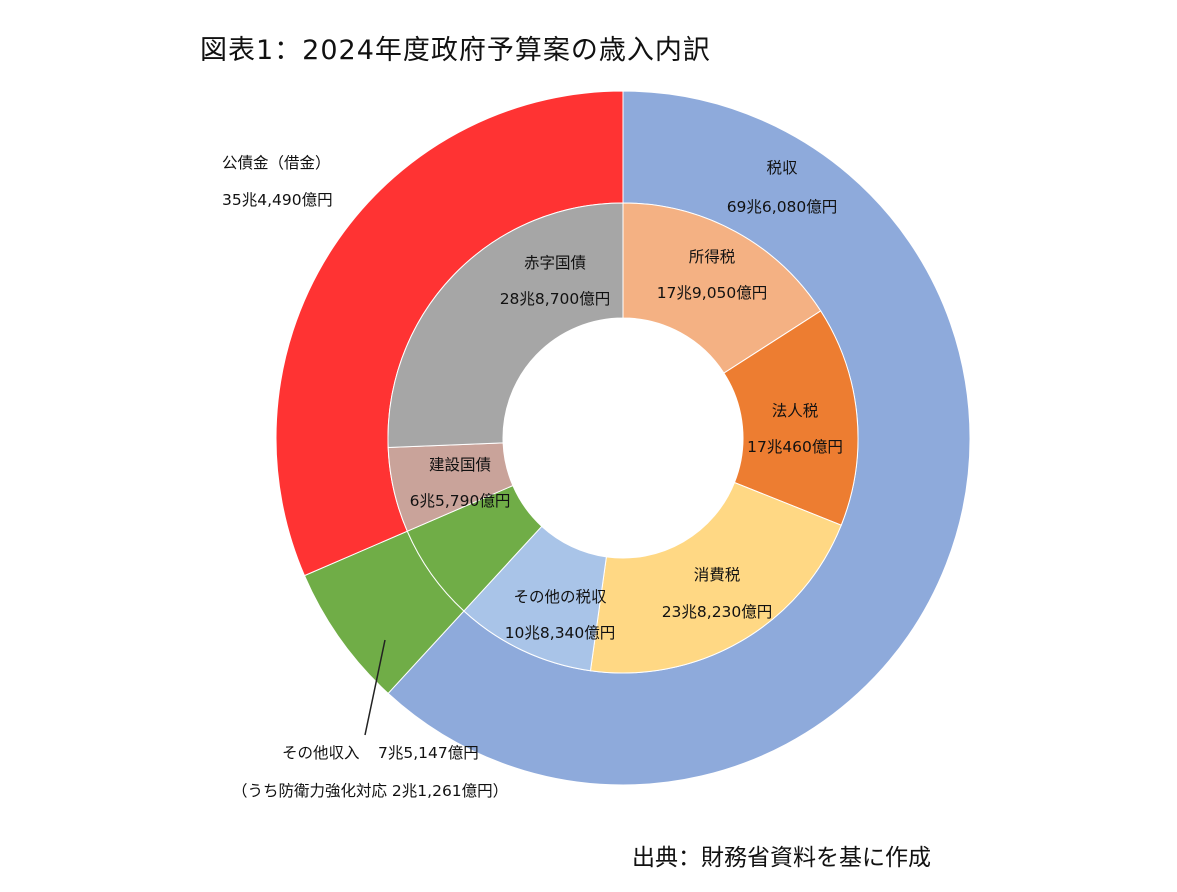 The width and height of the screenshot is (1177, 892). What do you see at coordinates (455, 50) in the screenshot?
I see `chart-title: 図表1：2024年度政府予算案の歳入内訳` at bounding box center [455, 50].